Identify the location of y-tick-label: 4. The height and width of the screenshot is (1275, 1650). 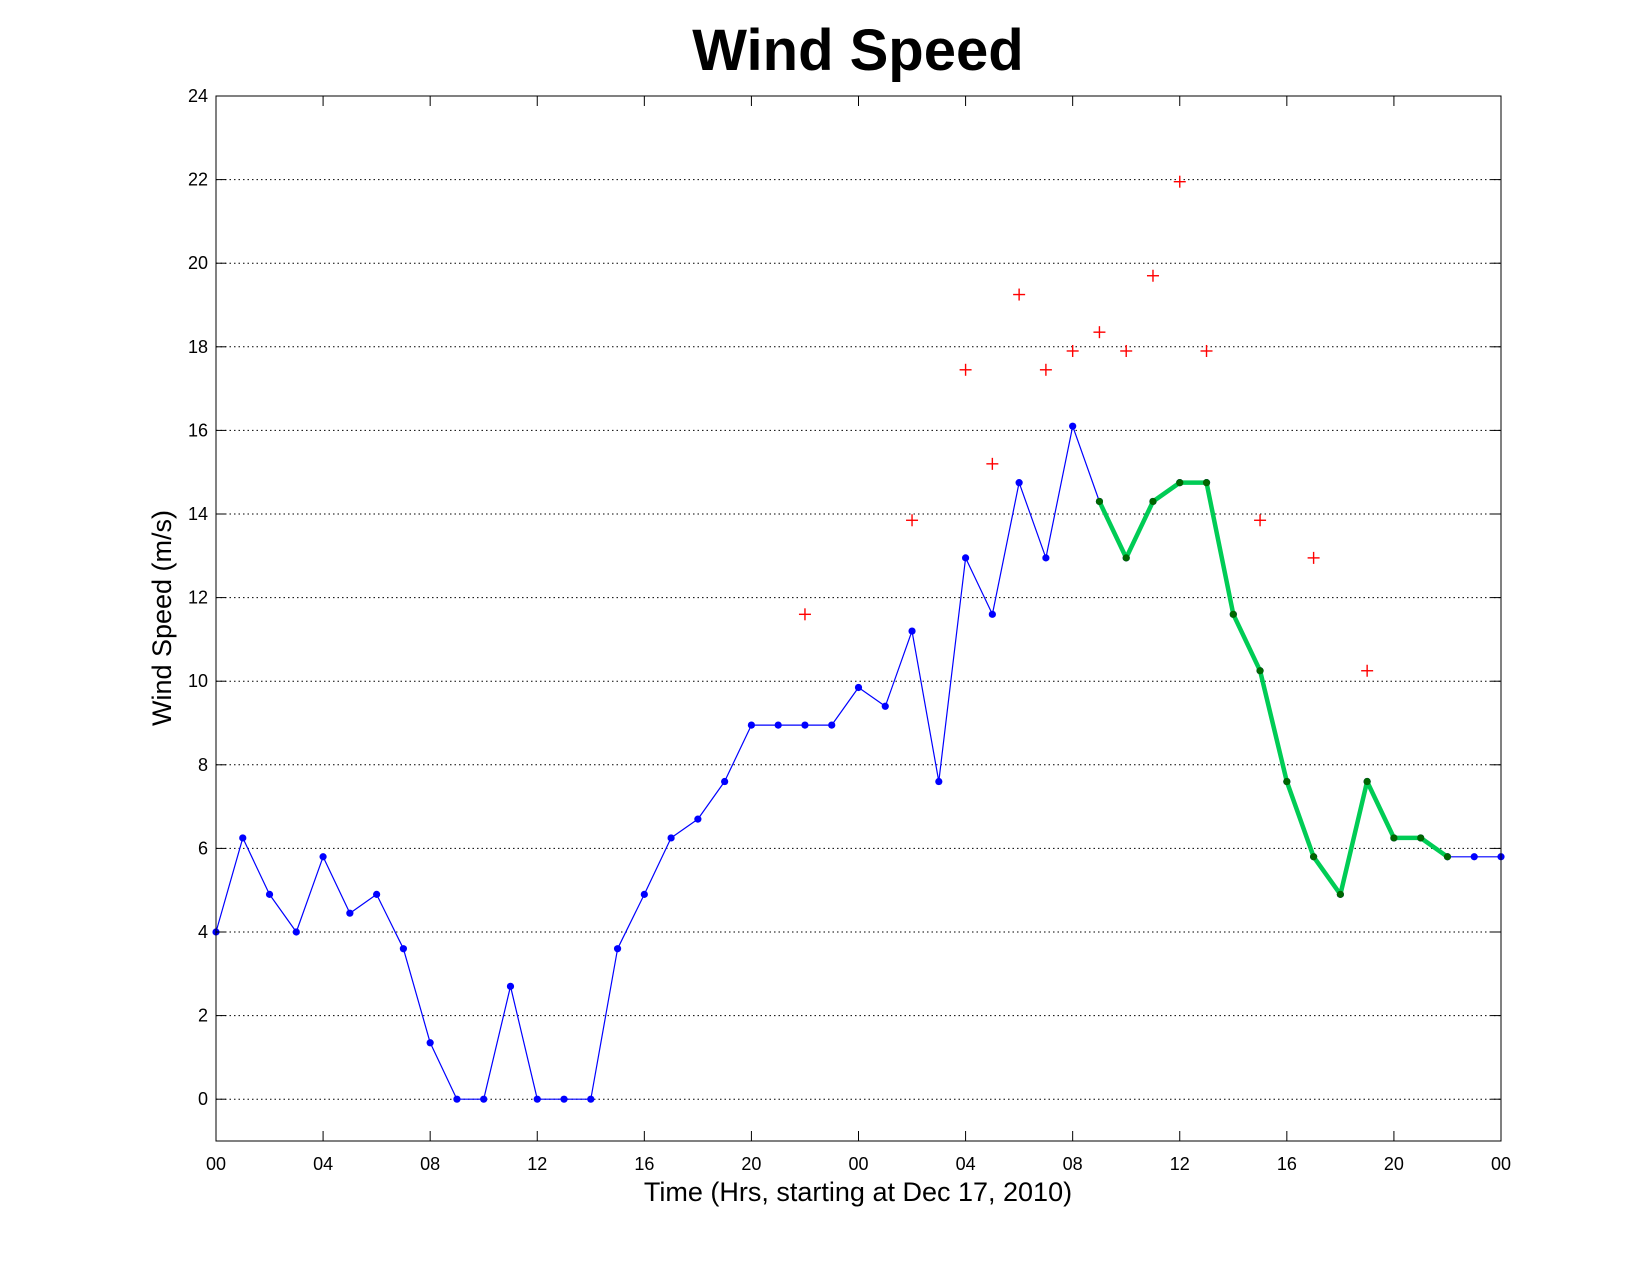
(203, 932).